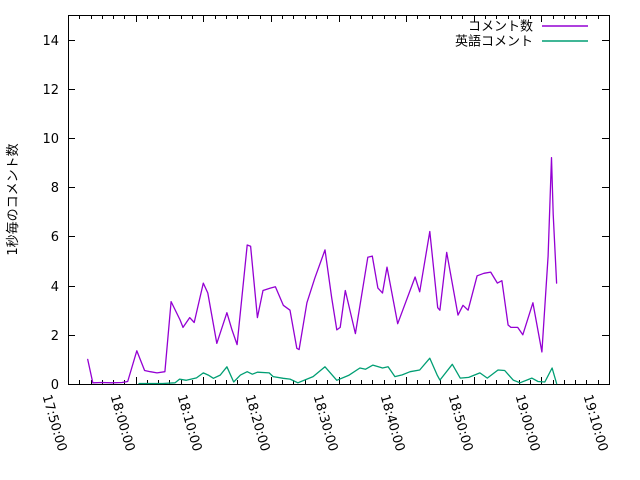 This screenshot has height=480, width=640. What do you see at coordinates (55, 237) in the screenshot?
I see `y-tick-label: 6` at bounding box center [55, 237].